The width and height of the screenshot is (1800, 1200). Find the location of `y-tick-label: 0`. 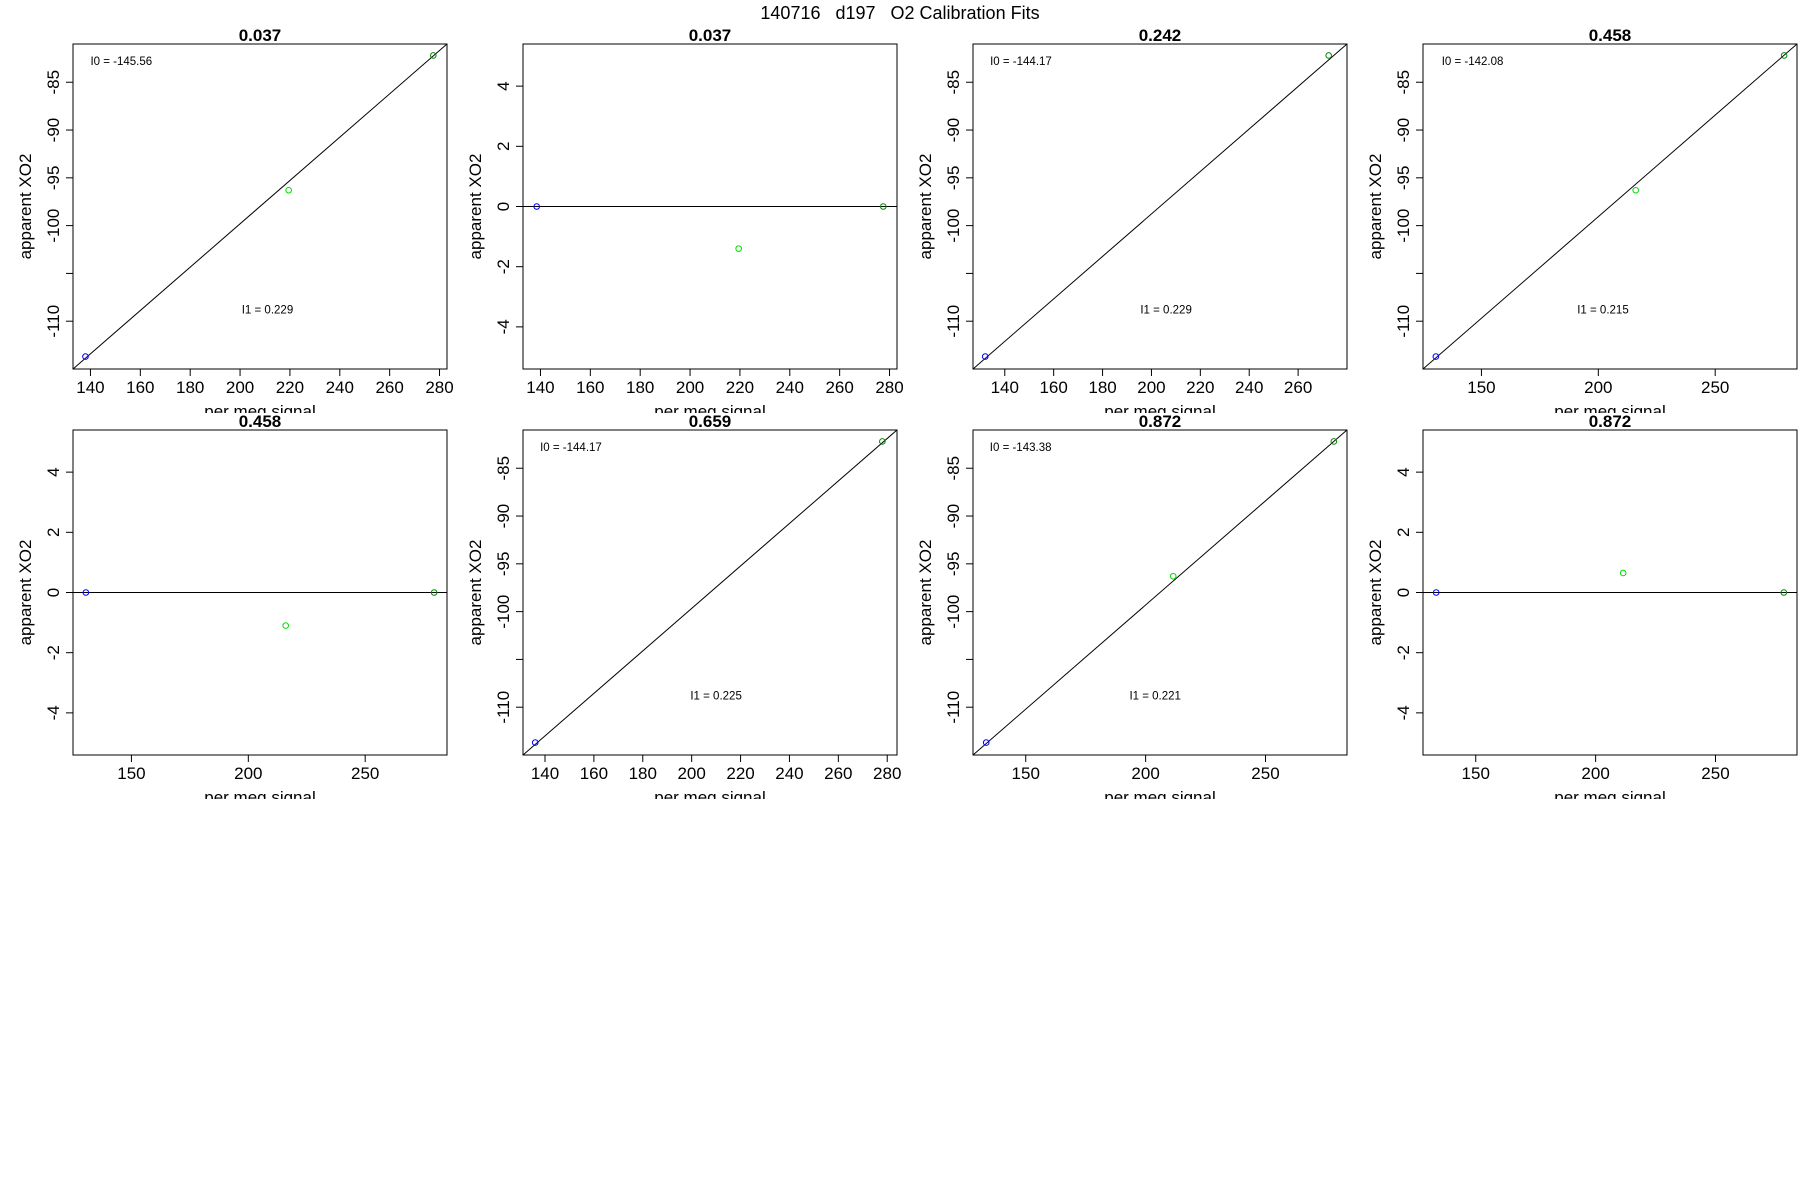

y-tick-label: 0 is located at coordinates (1403, 592).